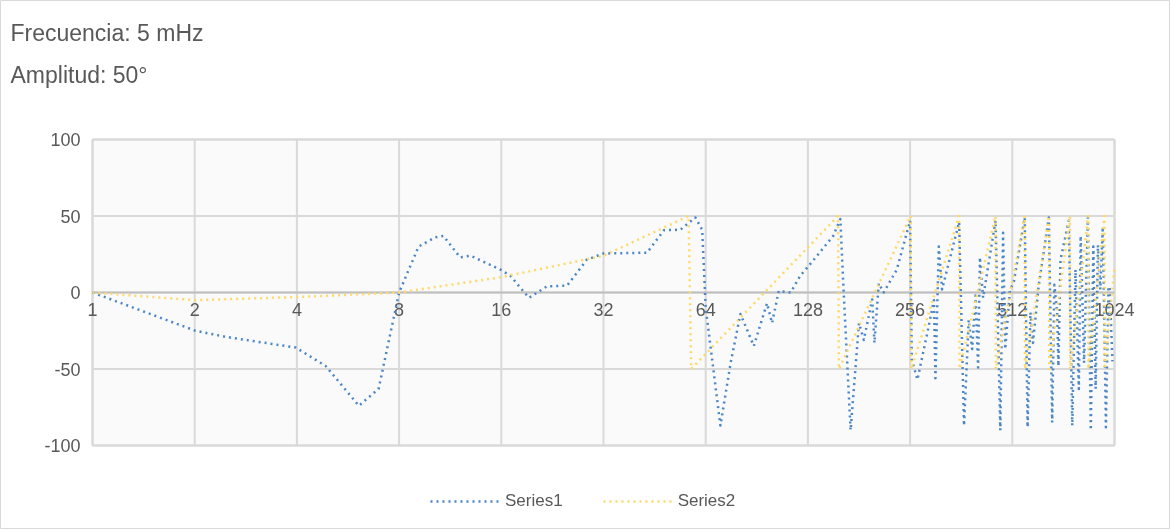 The width and height of the screenshot is (1172, 531). Describe the element at coordinates (1114, 309) in the screenshot. I see `x-tick-label: 1024` at that location.